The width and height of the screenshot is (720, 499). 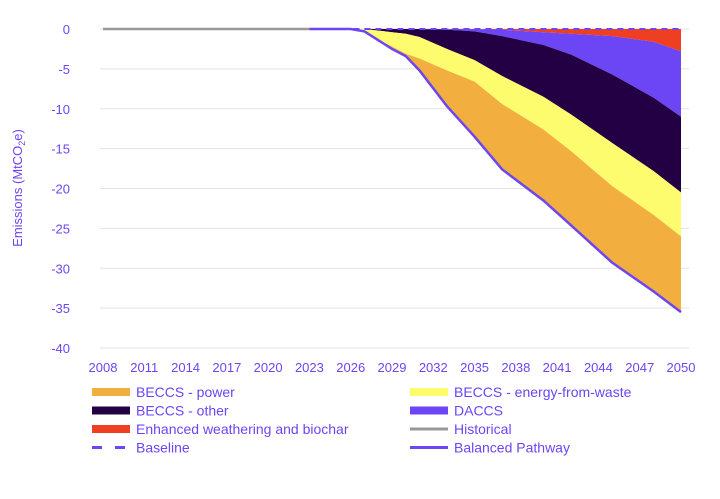 I want to click on y-axis-ticks: 0 -5 -10 -15 -20 -25 -30 -35 -40, so click(x=60, y=189).